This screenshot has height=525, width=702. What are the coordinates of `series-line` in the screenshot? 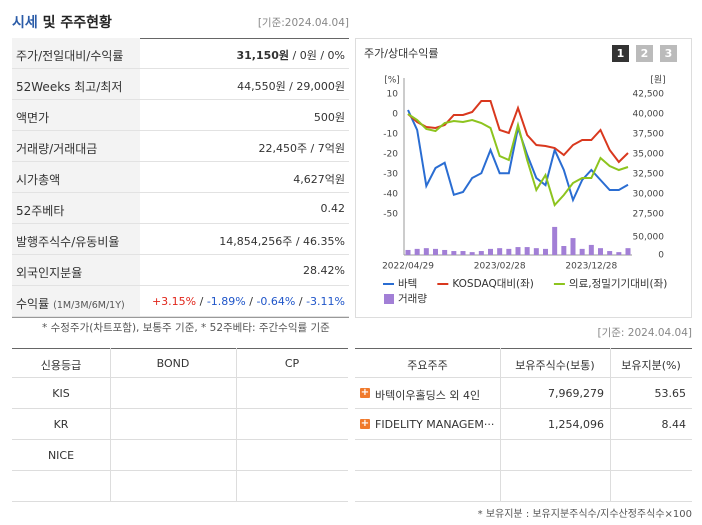 It's located at (518, 160).